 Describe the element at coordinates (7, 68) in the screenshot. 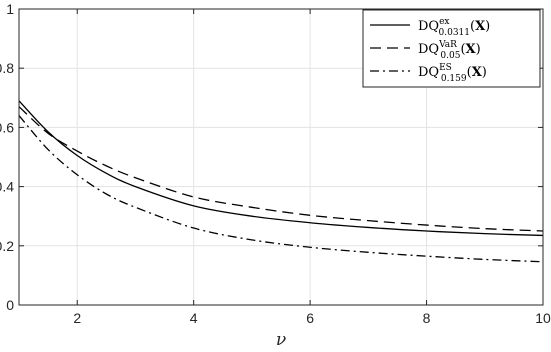

I see `y-tick-label: 0.8` at that location.